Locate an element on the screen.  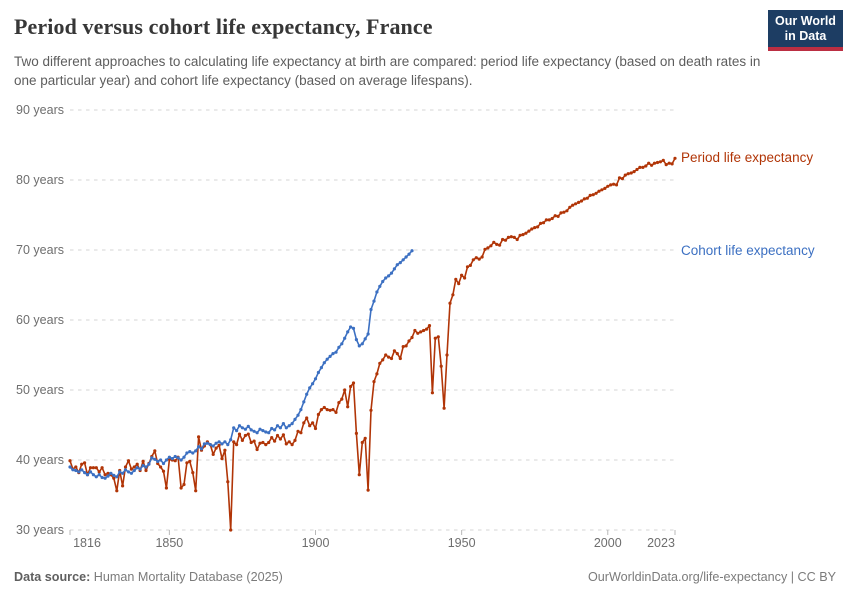
svg-text: 2023 is located at coordinates (661, 543).